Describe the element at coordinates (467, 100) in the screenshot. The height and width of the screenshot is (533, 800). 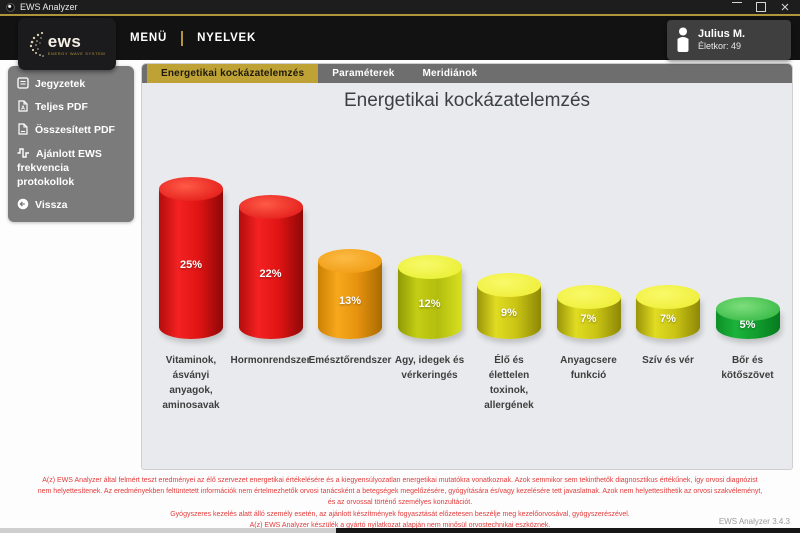
I see `chart-title: Energetikai kockázatelemzés` at that location.